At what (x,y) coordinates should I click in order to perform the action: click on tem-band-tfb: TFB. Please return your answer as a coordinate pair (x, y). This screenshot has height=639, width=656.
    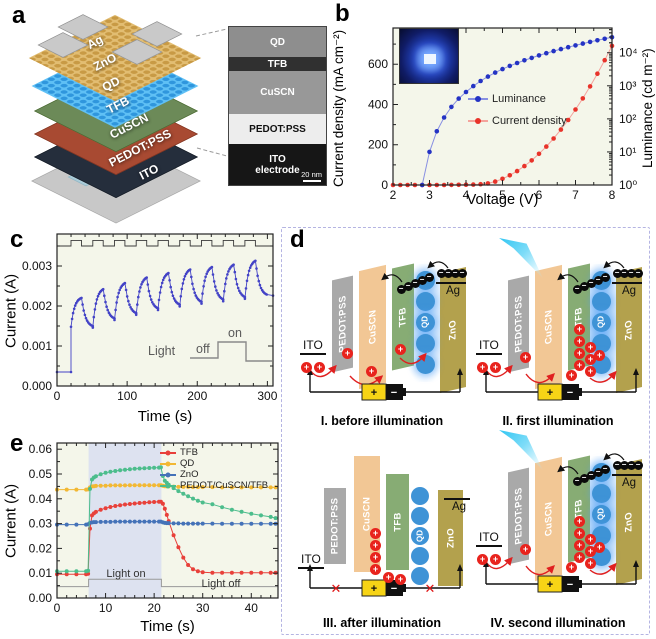
    Looking at the image, I should click on (277, 64).